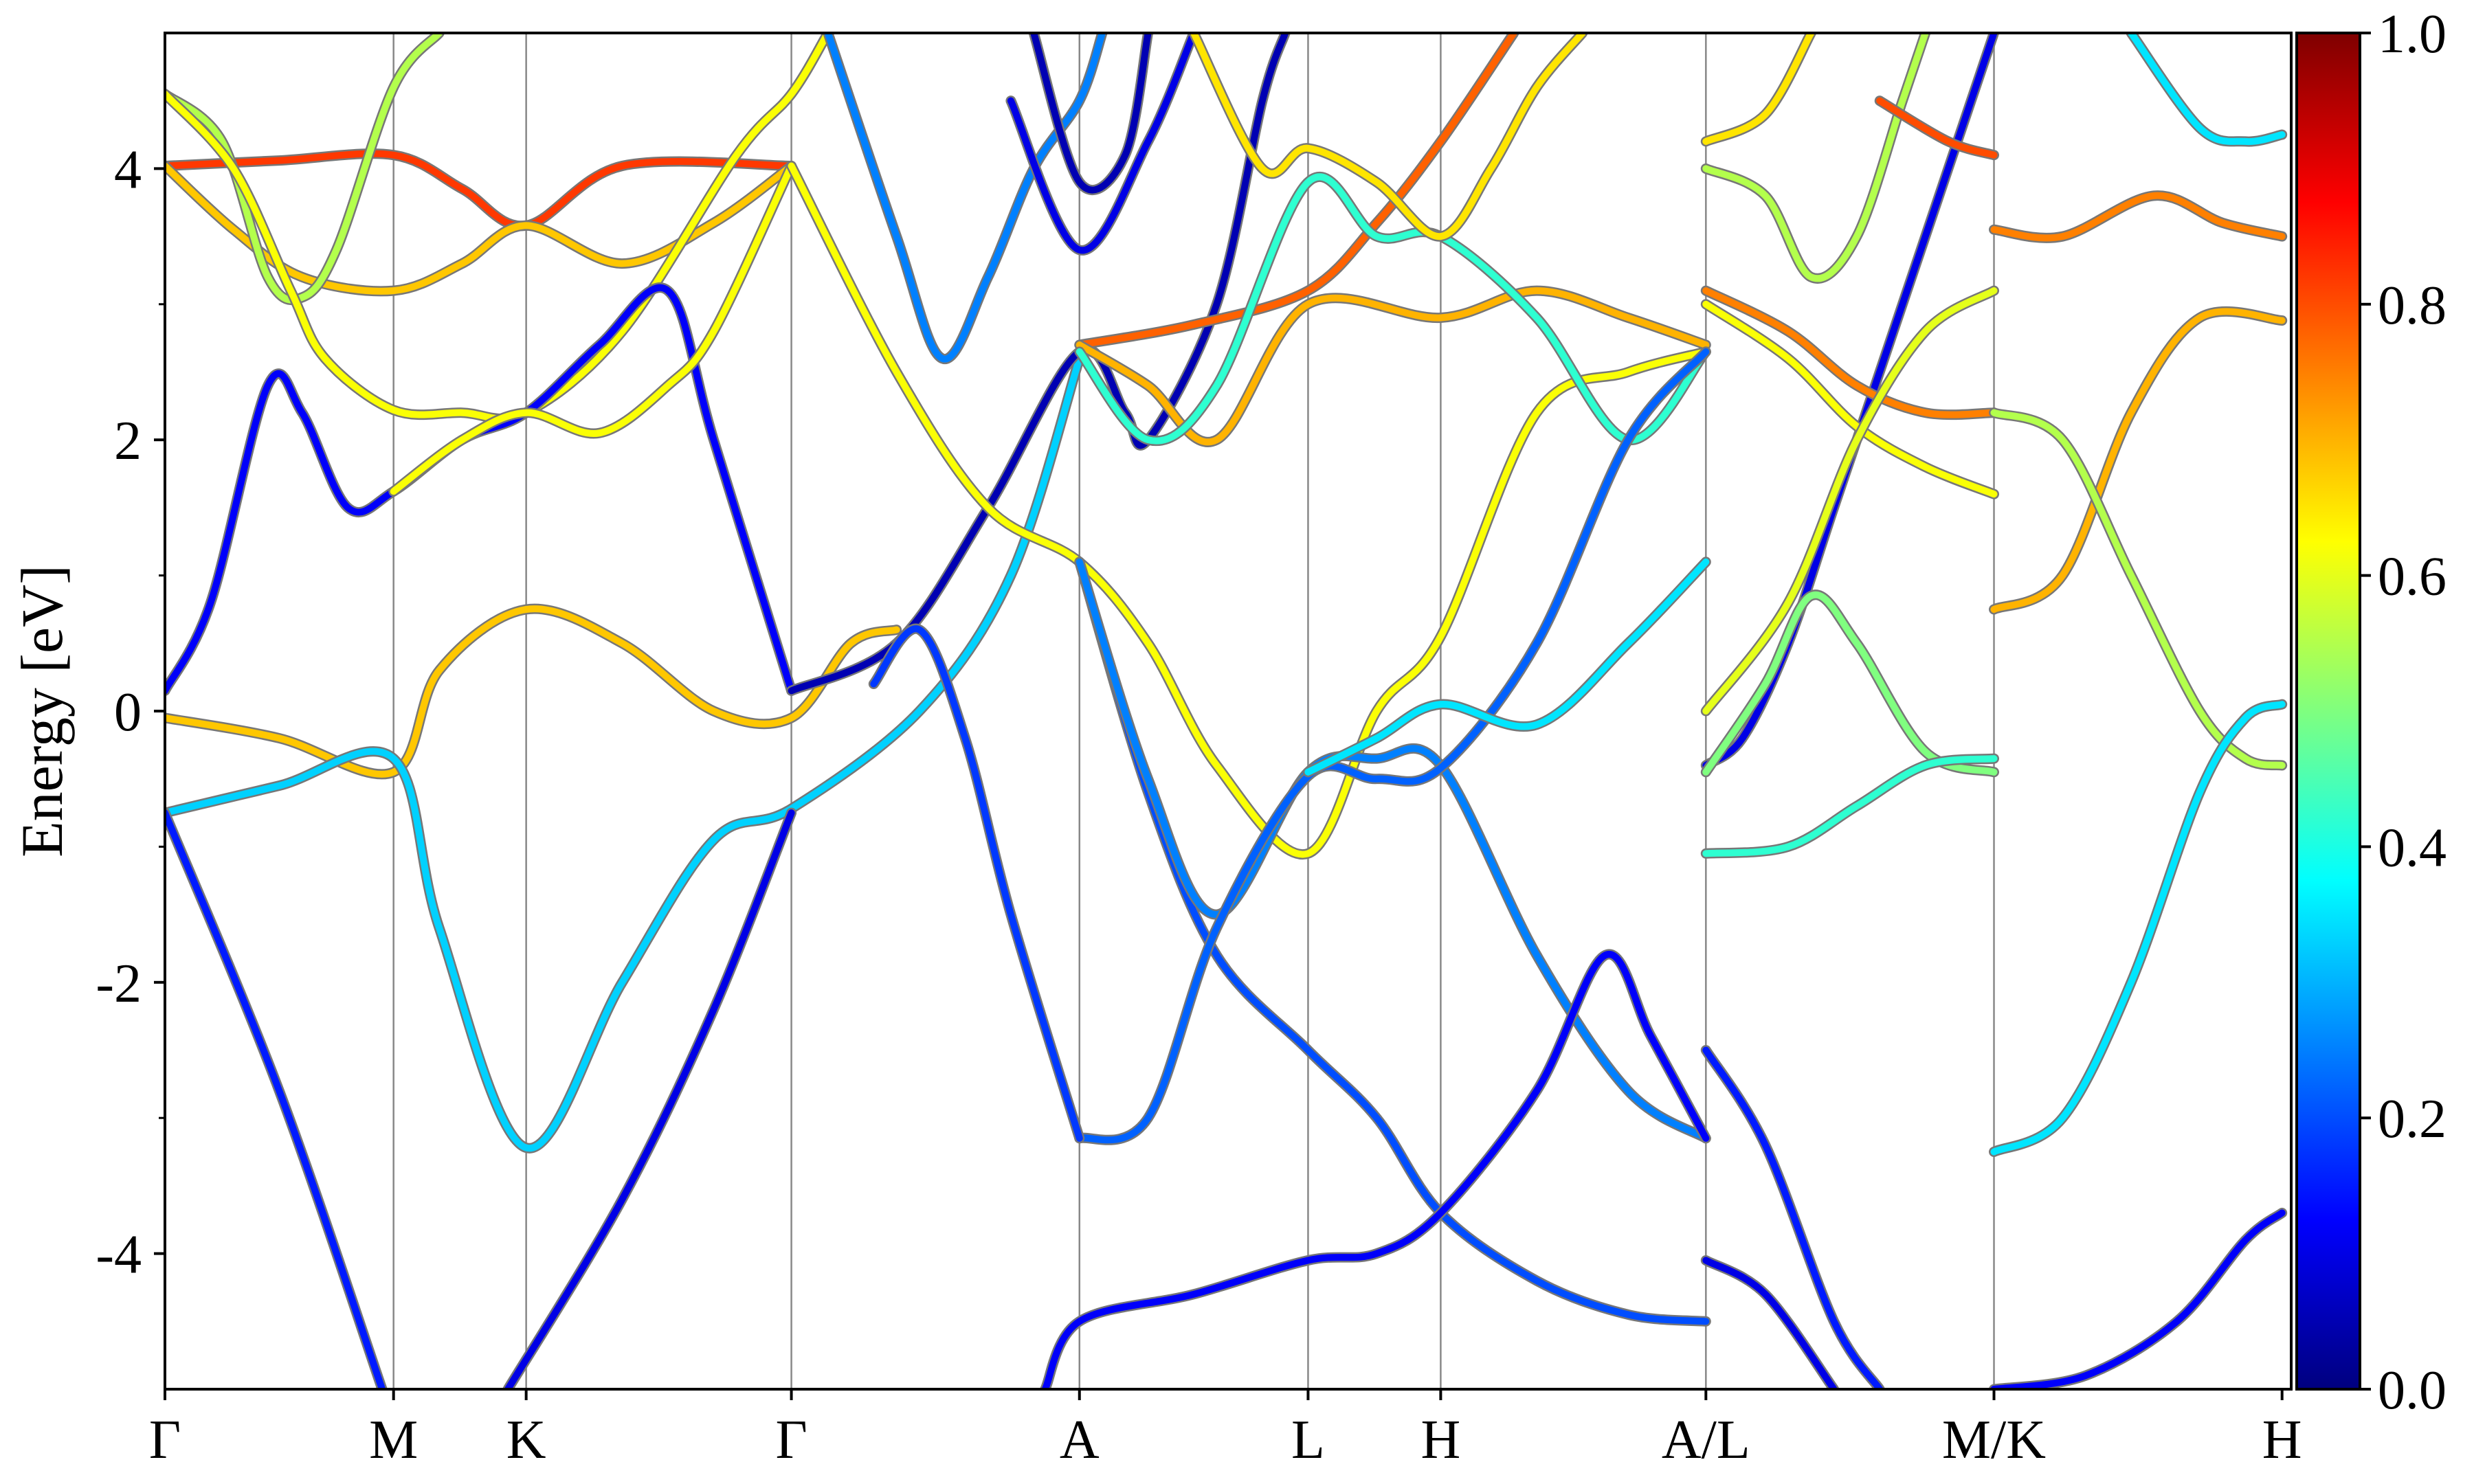 This screenshot has height=1484, width=2474. I want to click on colorbar-ticks: 0.0 0.2 0.4 0.6 0.8 1.0, so click(2403, 712).